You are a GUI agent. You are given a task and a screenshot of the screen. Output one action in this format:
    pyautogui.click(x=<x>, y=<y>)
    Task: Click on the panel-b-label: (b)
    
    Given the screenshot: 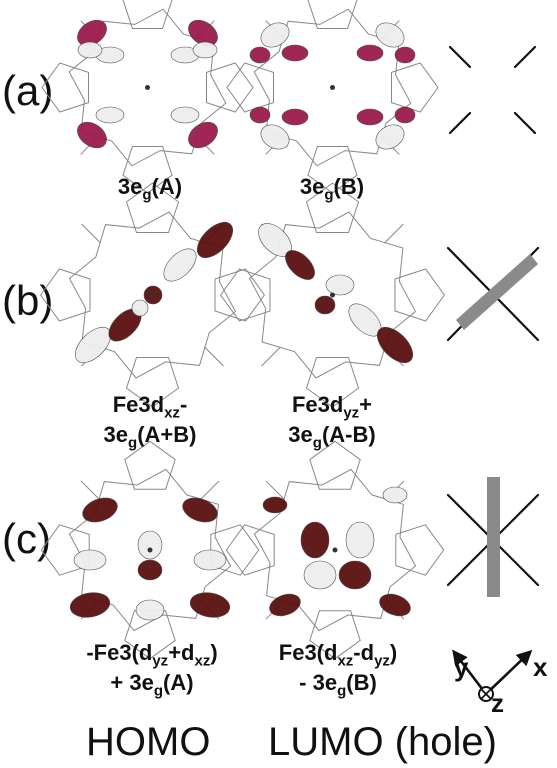 What is the action you would take?
    pyautogui.click(x=28, y=300)
    